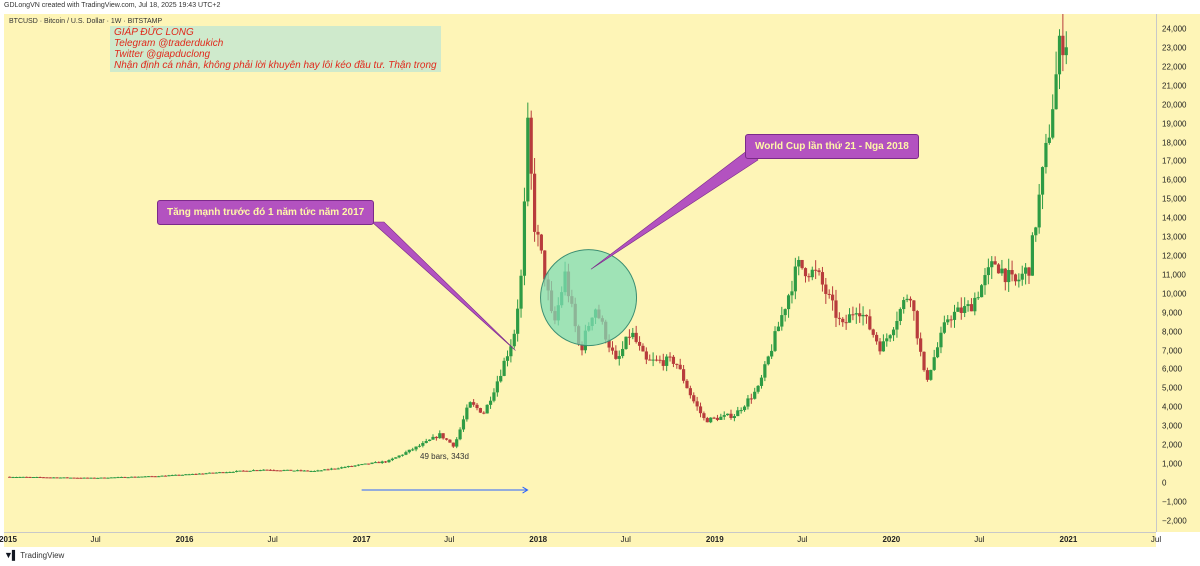  I want to click on tradingview-footer: ▼▌ TradingView, so click(34, 555).